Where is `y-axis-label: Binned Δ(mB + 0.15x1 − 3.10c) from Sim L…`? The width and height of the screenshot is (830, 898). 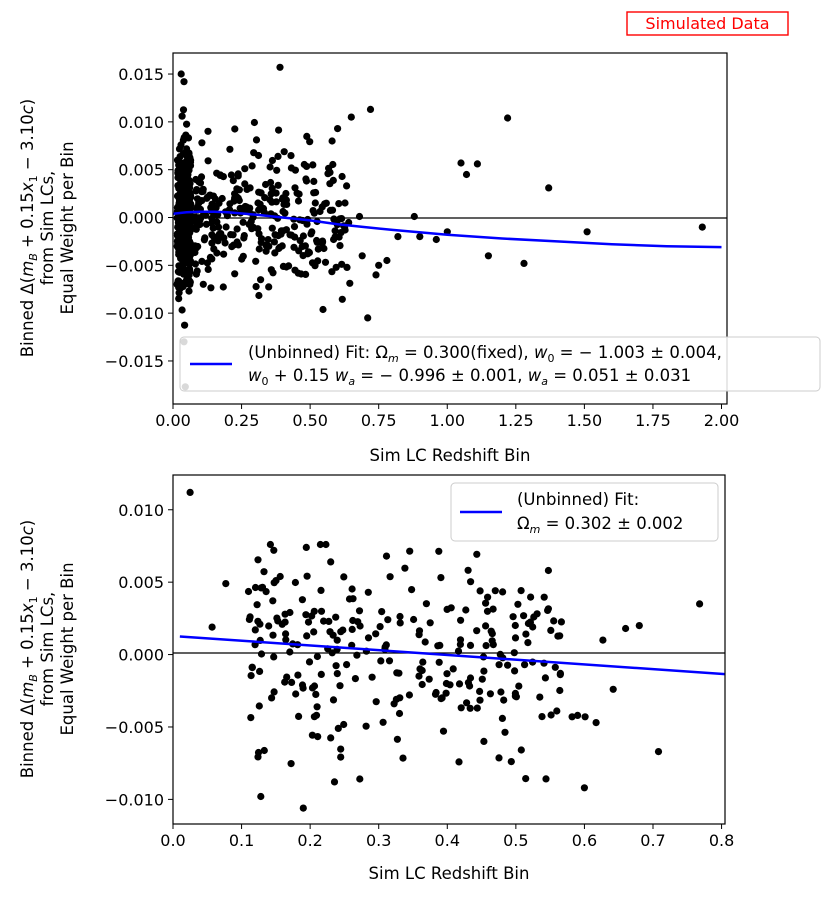
y-axis-label: Binned Δ(mB + 0.15x1 − 3.10c) from Sim L… is located at coordinates (47, 228).